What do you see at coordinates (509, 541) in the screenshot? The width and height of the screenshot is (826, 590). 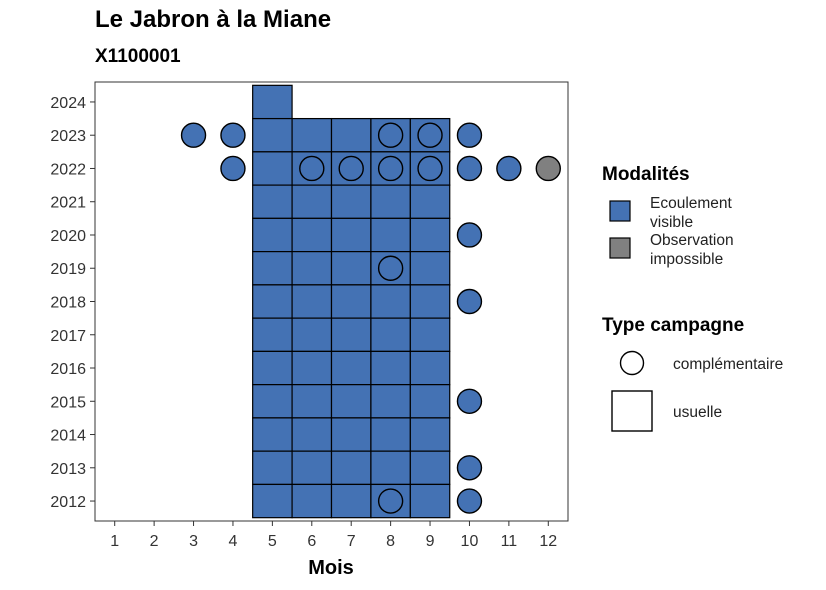 I see `x-tick-label-11: 11` at bounding box center [509, 541].